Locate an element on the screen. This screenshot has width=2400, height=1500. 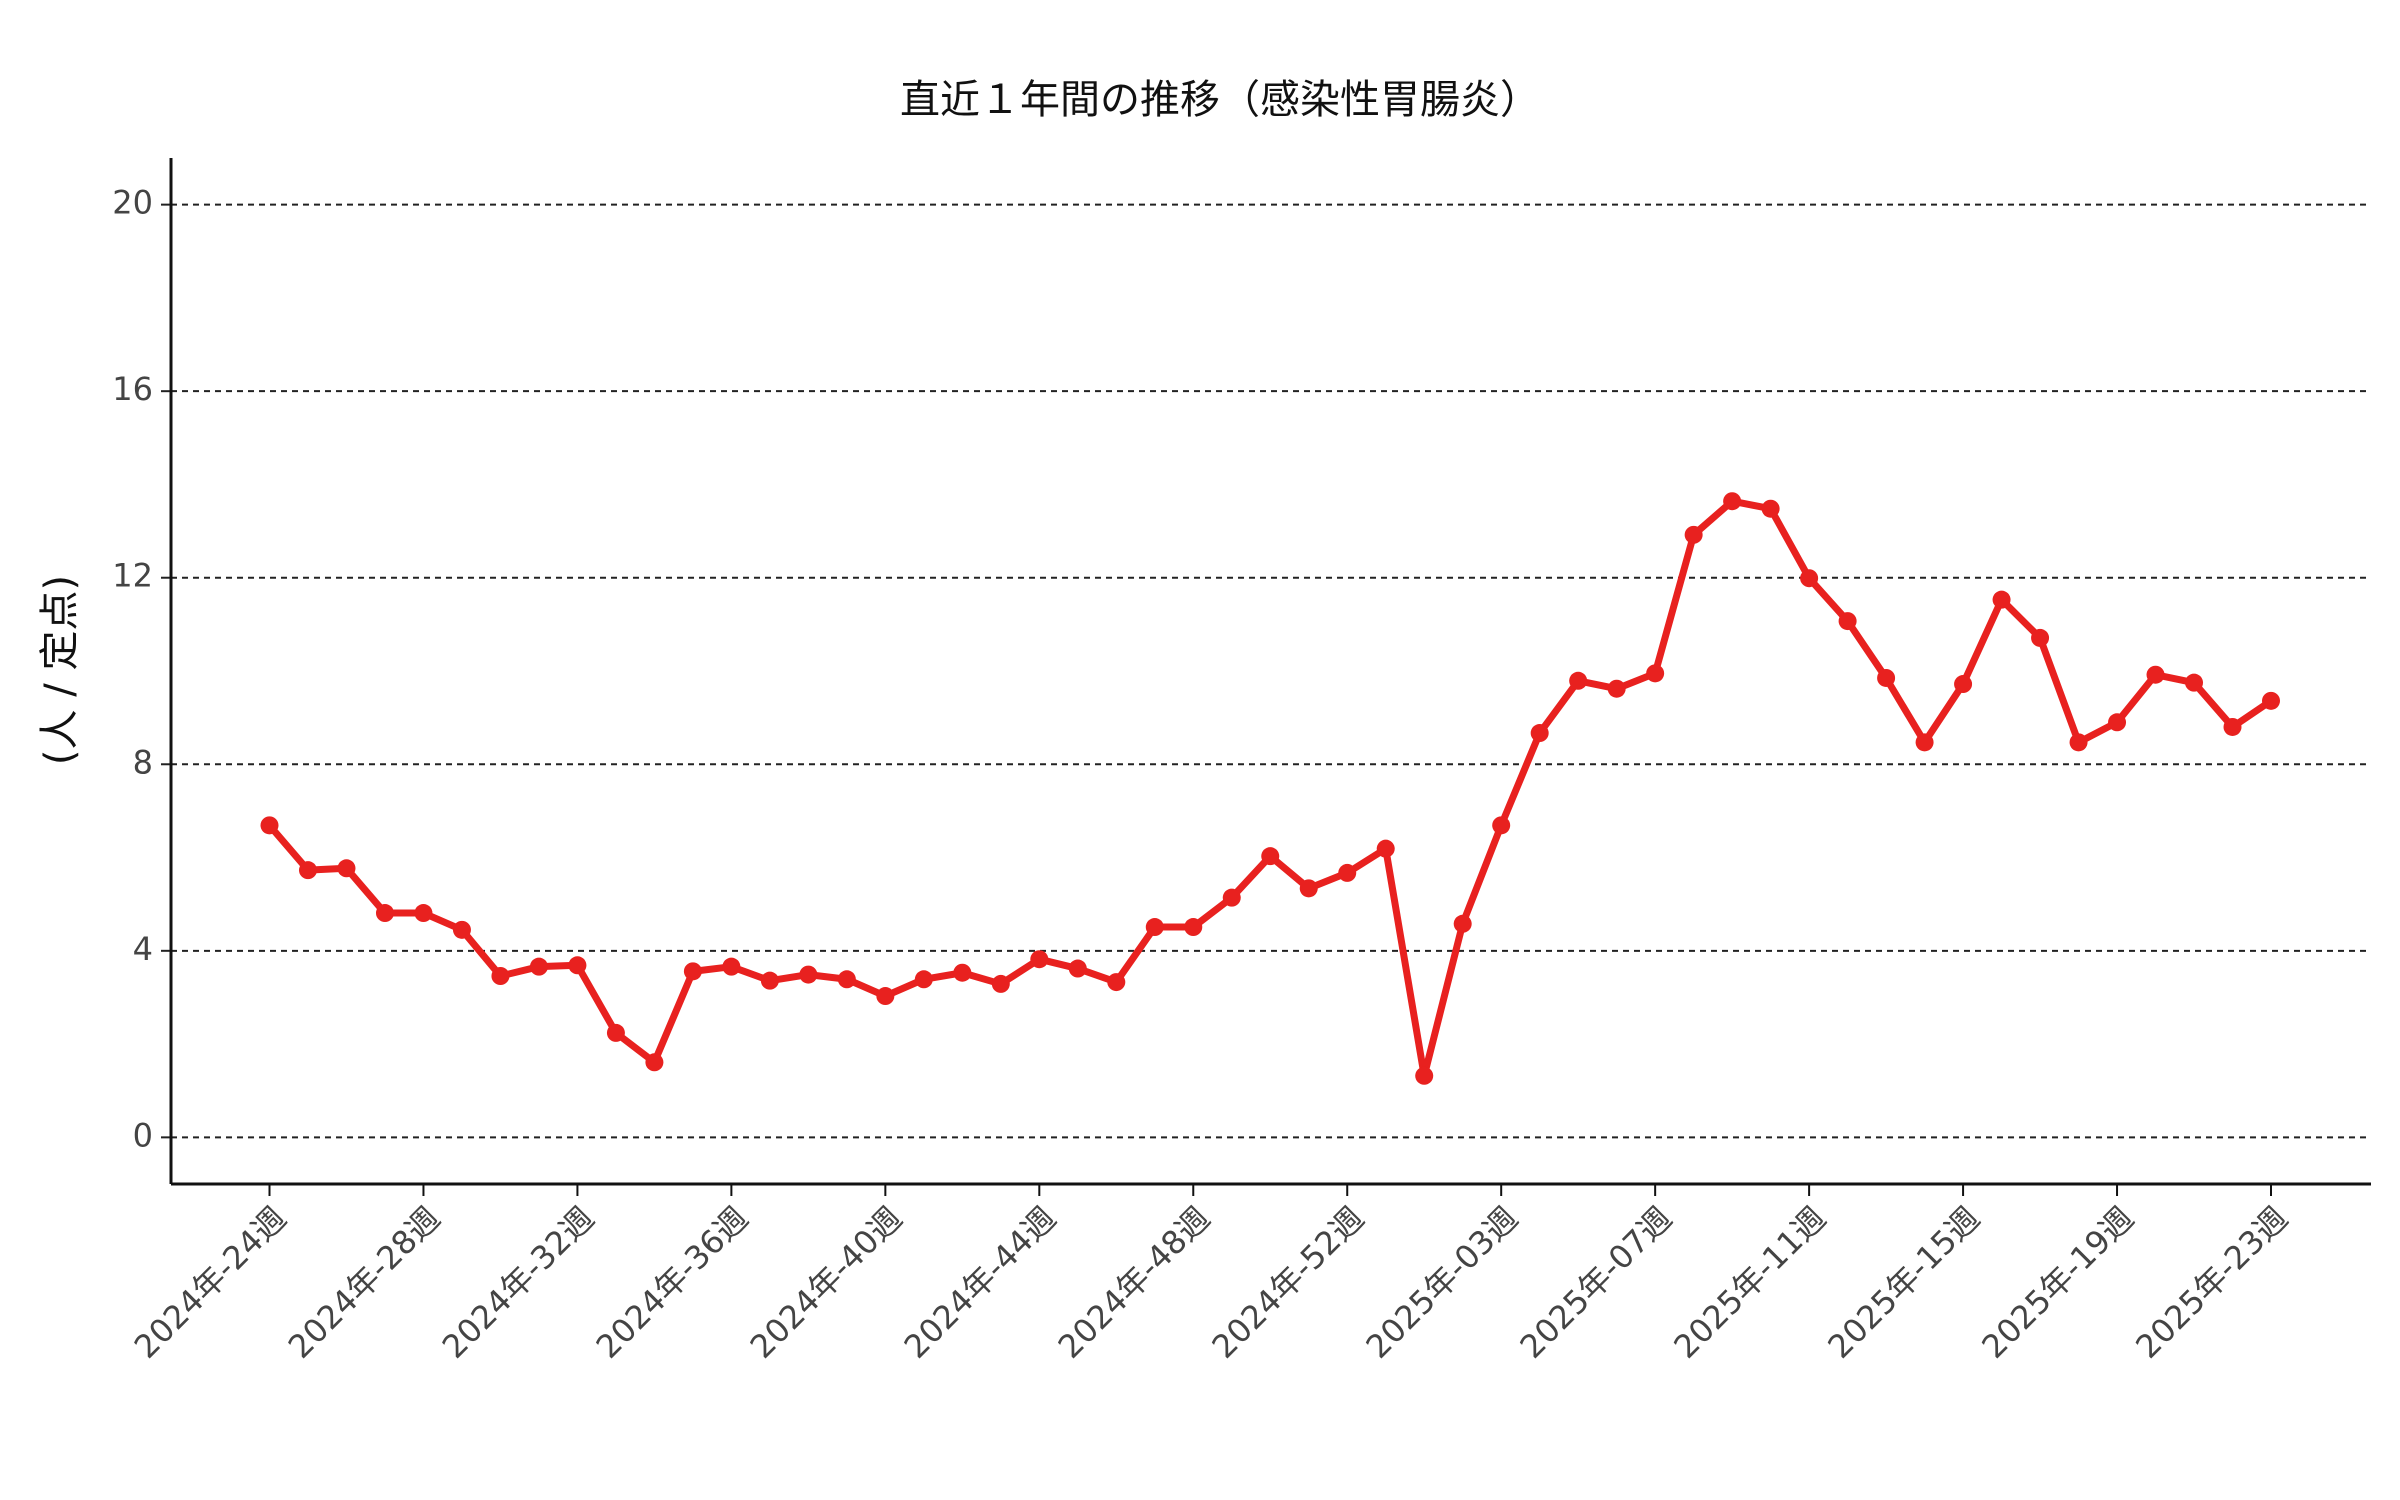
y-tick-label: 20 is located at coordinates (132, 203).